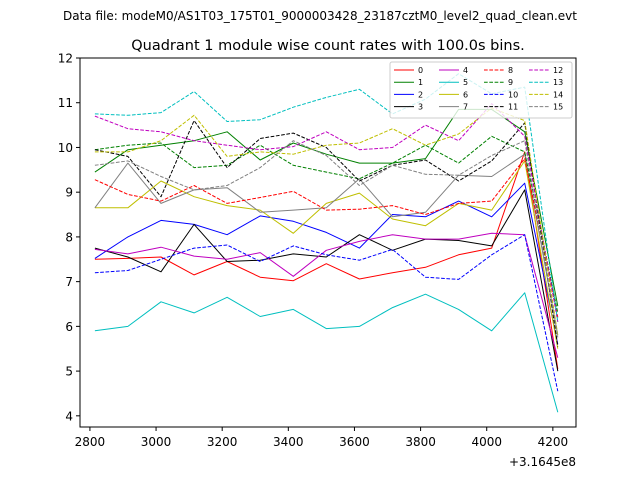 This screenshot has width=640, height=480. What do you see at coordinates (69, 327) in the screenshot?
I see `y-tick-label: 6` at bounding box center [69, 327].